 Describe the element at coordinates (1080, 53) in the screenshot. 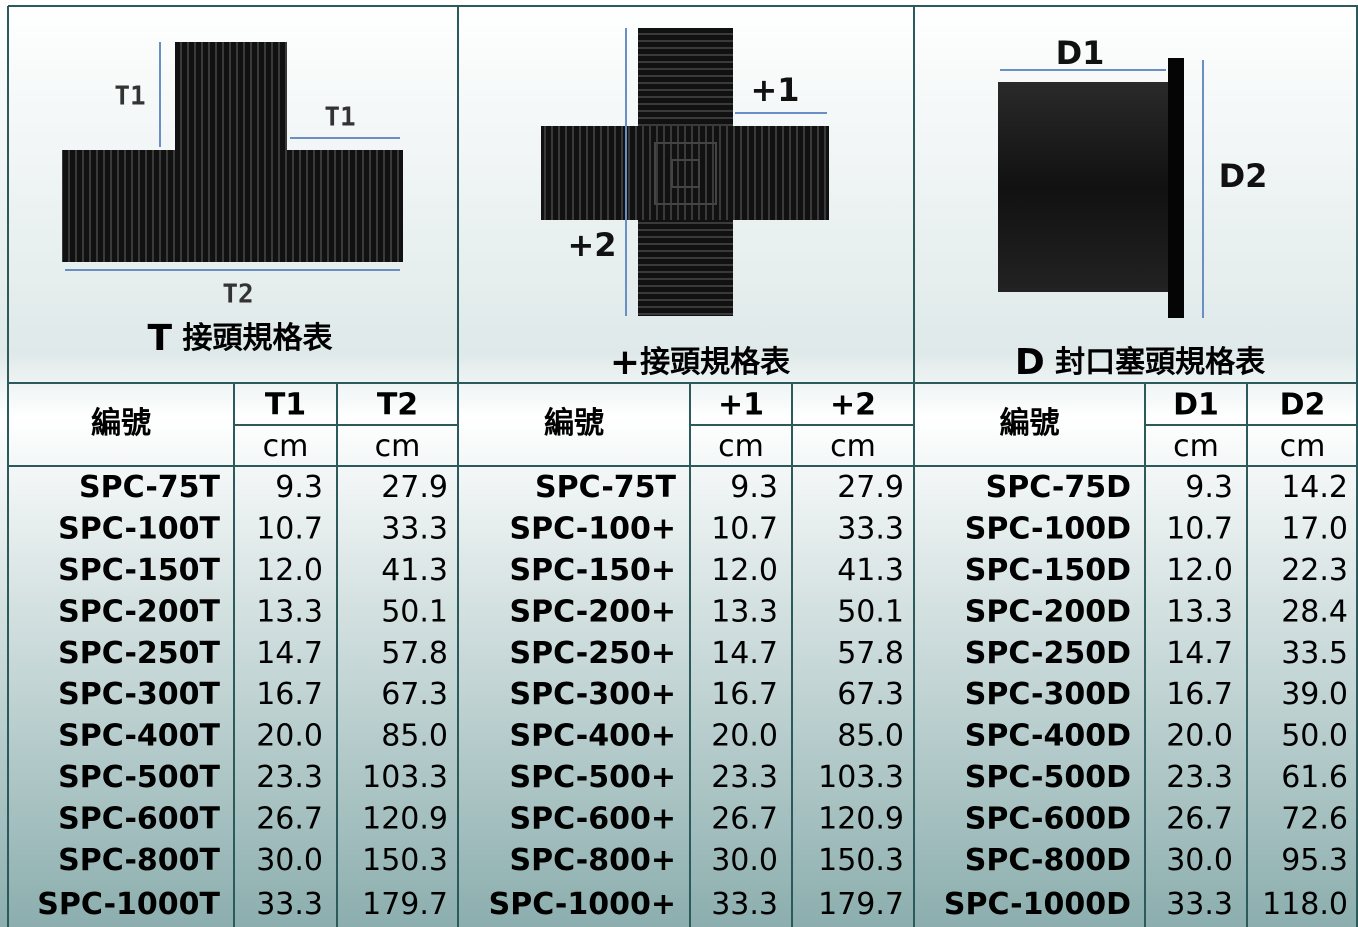

I see `diagram-label: D1` at that location.